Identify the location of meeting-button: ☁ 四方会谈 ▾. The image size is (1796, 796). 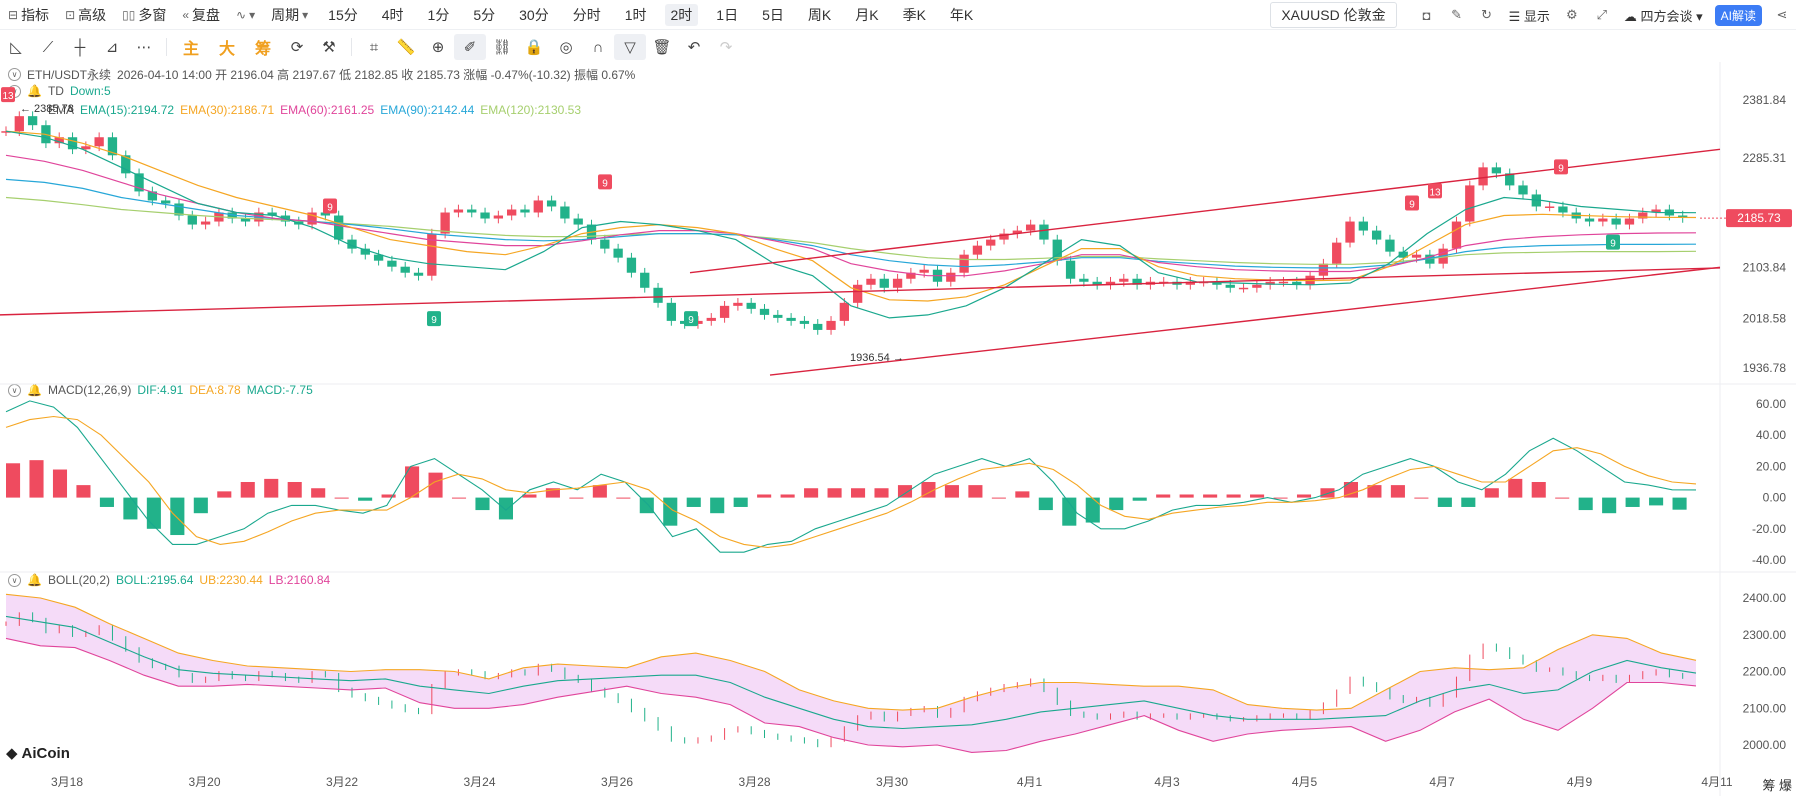
(1663, 15).